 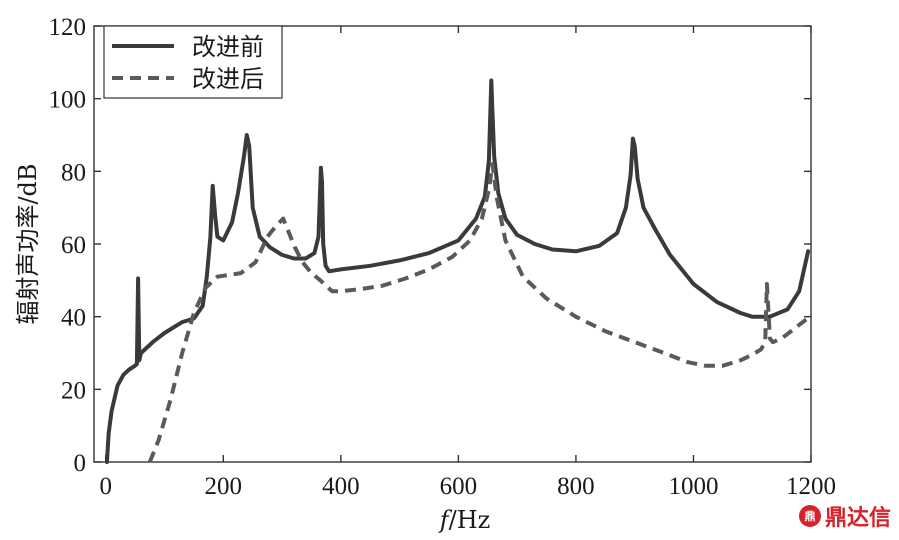 I want to click on watermark-text: 鼎达信, so click(x=857, y=518).